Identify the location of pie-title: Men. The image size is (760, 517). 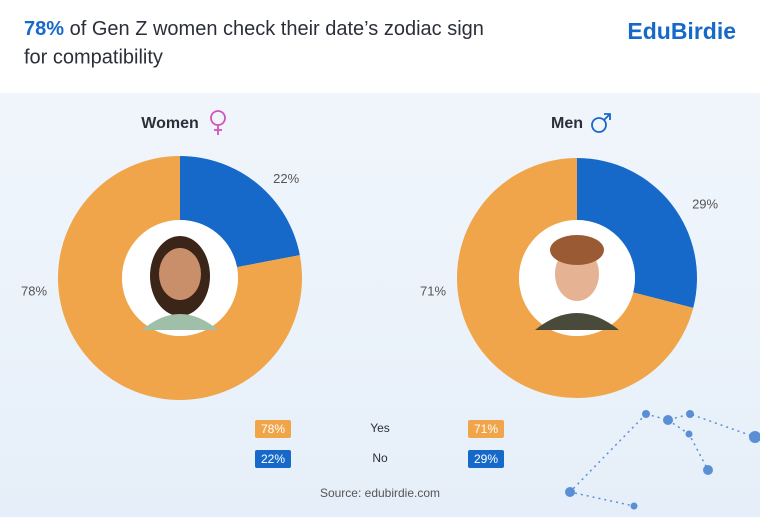
(567, 123).